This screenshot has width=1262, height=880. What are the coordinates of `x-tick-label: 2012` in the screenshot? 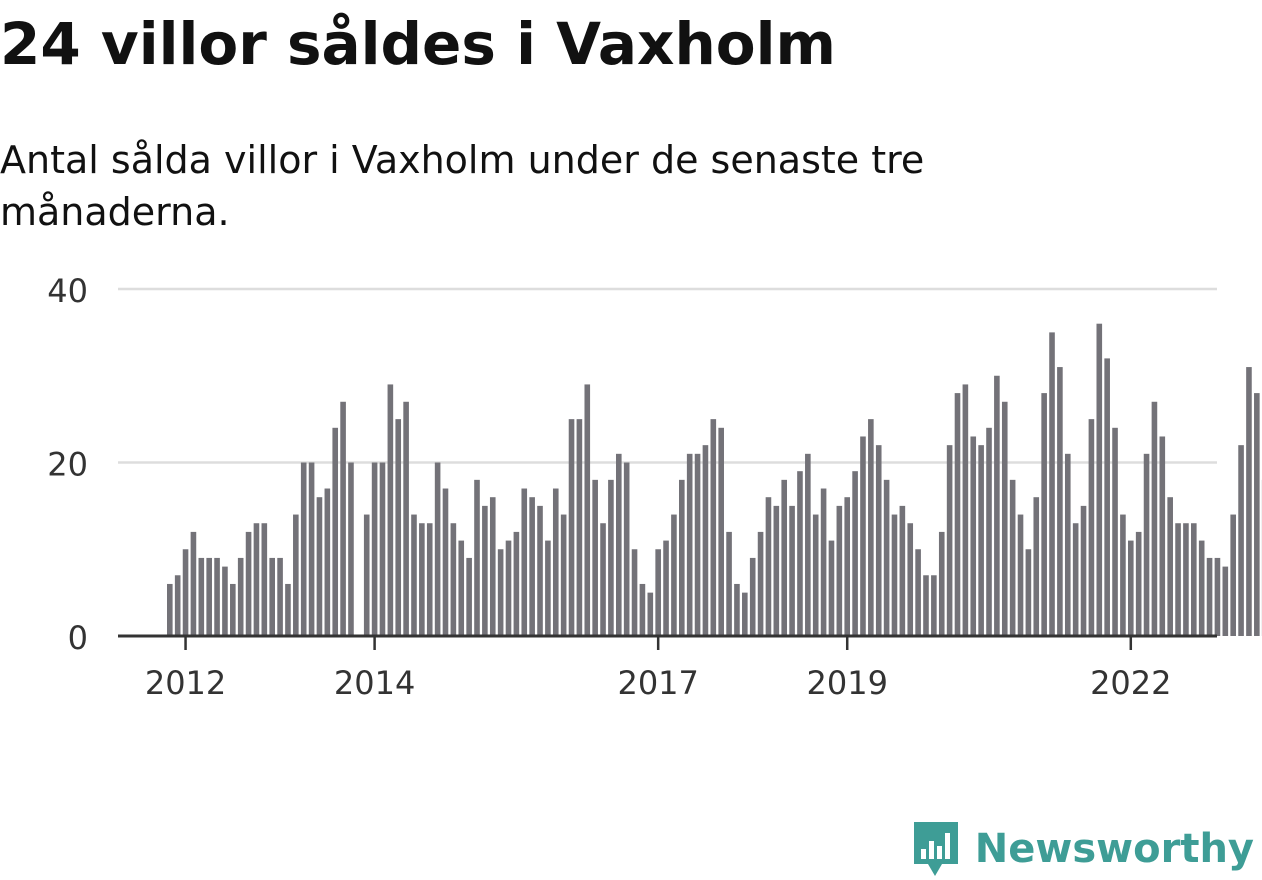 It's located at (185, 683).